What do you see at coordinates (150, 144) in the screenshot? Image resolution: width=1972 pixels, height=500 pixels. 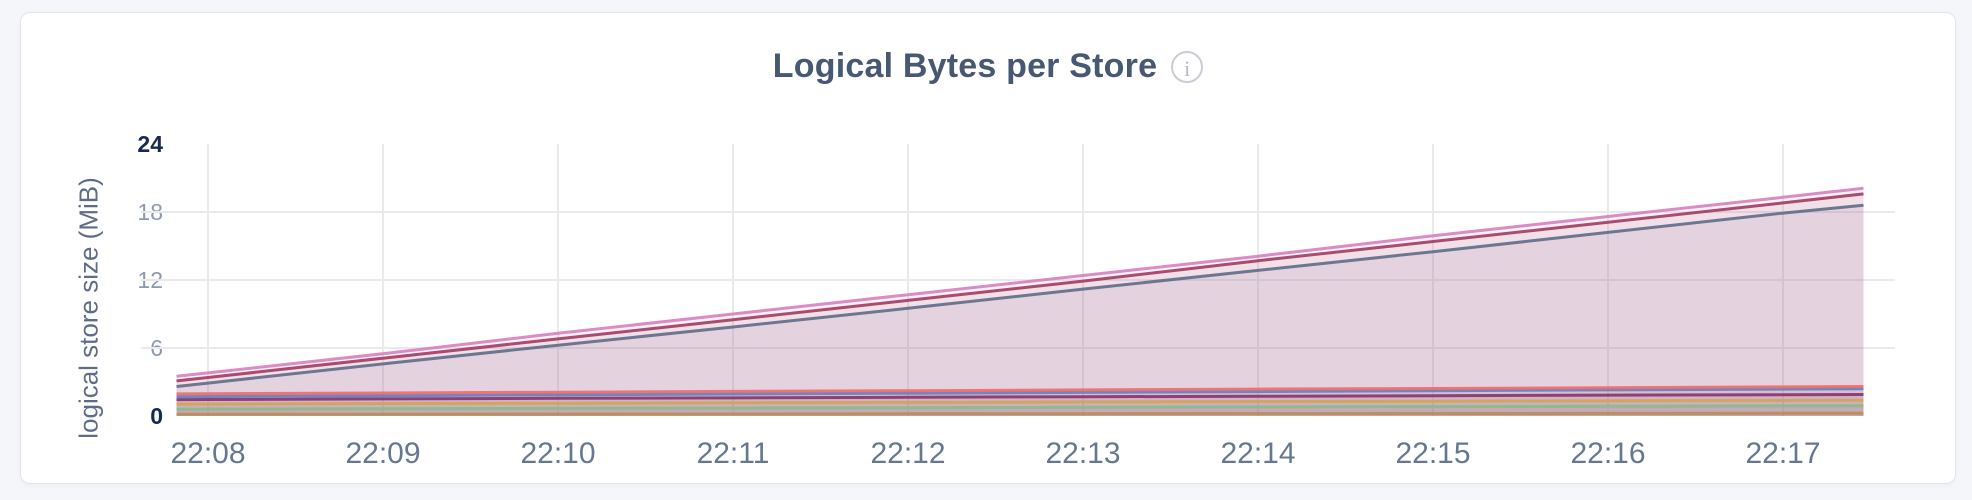 I see `y-tick-label: 24` at bounding box center [150, 144].